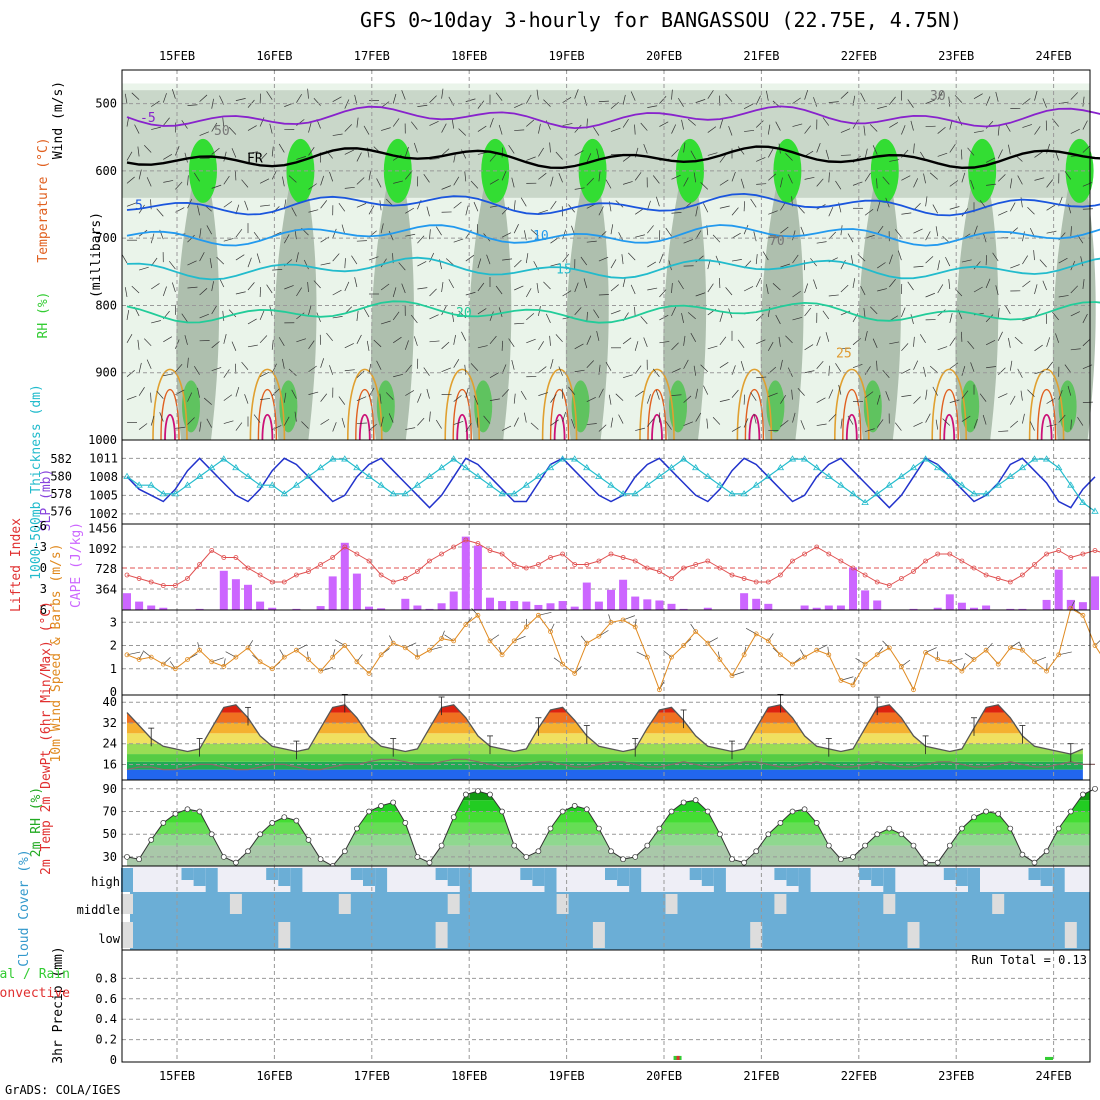 The width and height of the screenshot is (1100, 1100). Describe the element at coordinates (372, 1076) in the screenshot. I see `date-label-bottom: 17FEB` at that location.